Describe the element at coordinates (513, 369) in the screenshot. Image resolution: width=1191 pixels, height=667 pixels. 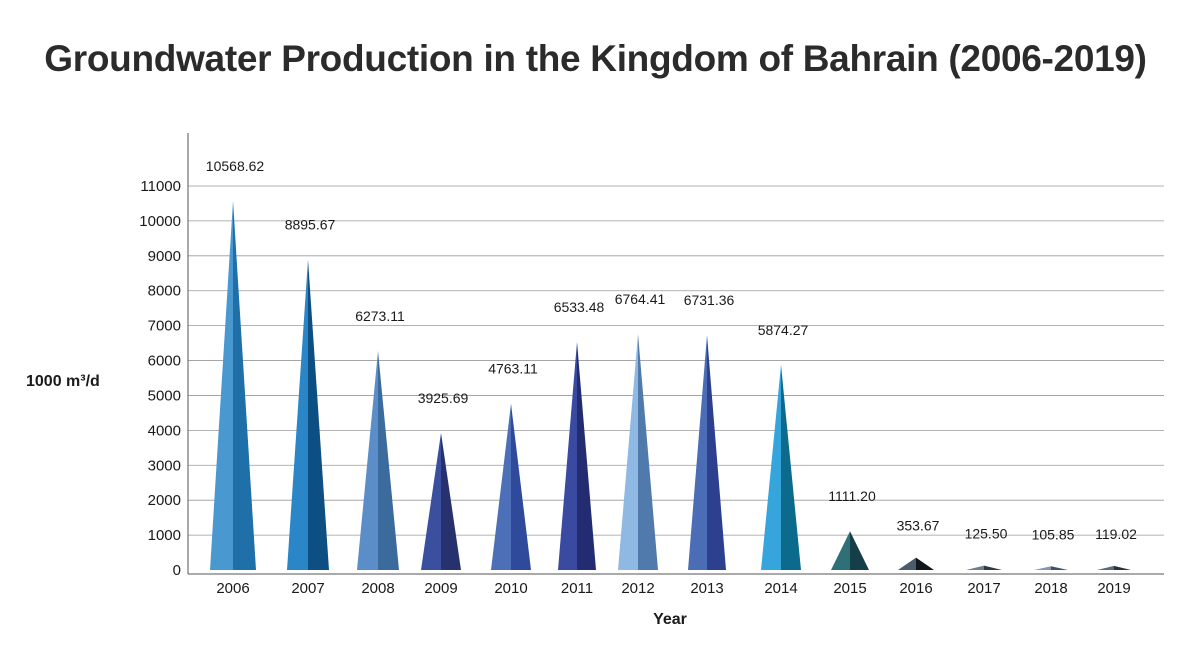
I see `value-label: 4763.11` at that location.